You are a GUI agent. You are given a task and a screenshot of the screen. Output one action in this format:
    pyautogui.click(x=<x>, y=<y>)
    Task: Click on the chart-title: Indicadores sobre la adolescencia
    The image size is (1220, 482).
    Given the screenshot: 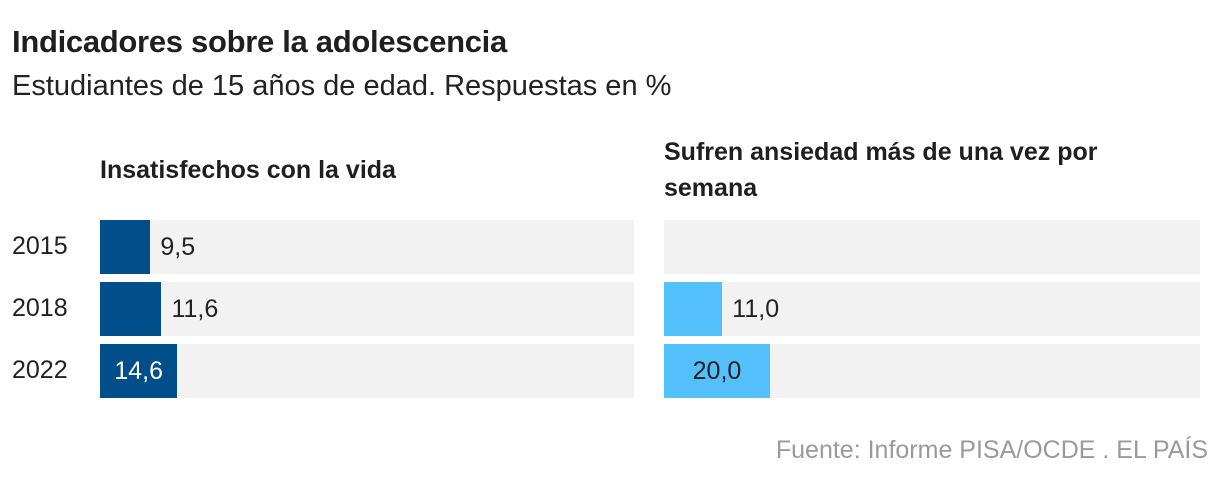 What is the action you would take?
    pyautogui.click(x=259, y=41)
    